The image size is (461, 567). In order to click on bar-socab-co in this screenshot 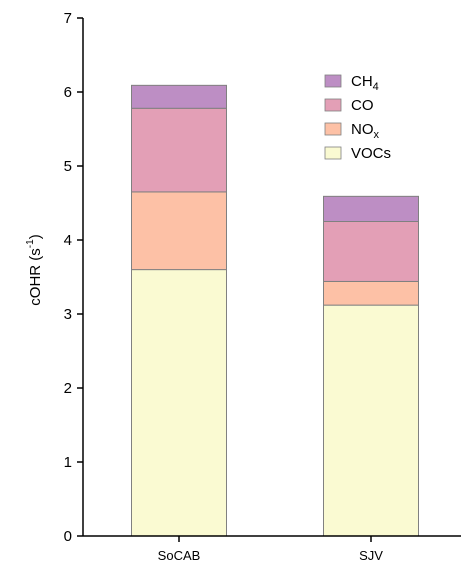, I will do `click(179, 150)`.